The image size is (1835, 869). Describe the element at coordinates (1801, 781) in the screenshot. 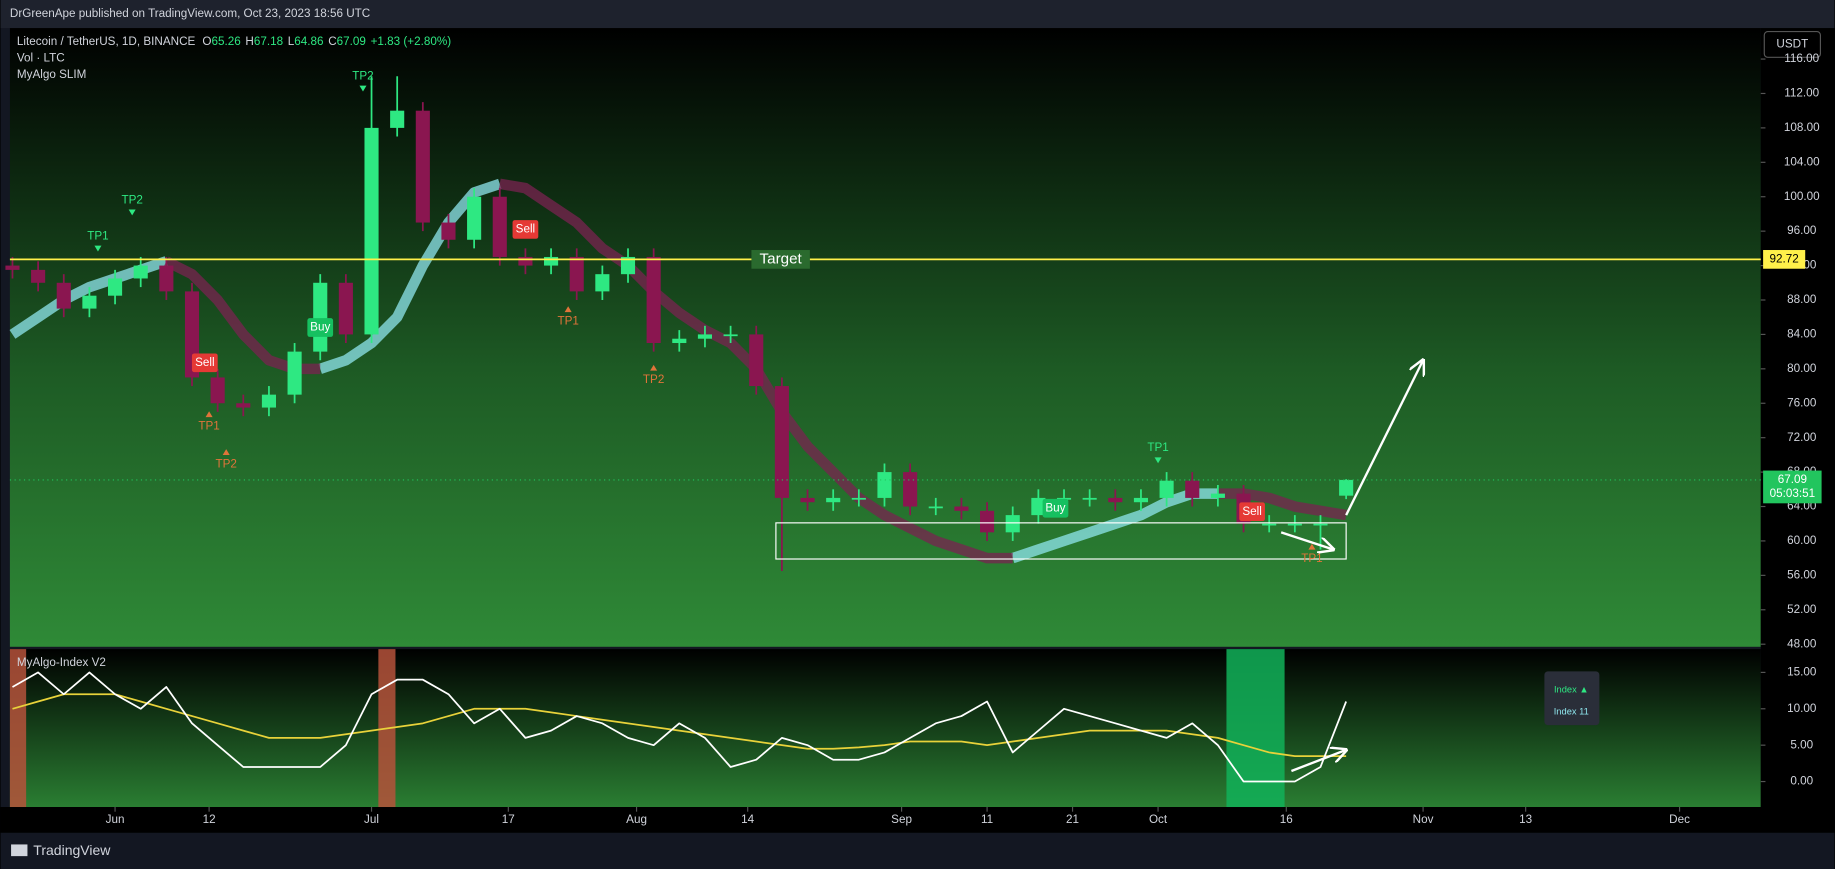

I see `y-tick-label: 0.00` at that location.